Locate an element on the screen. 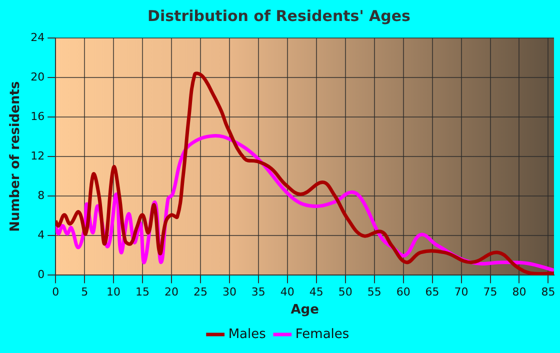 This screenshot has height=353, width=560. y-tick-label: 20 is located at coordinates (37, 77).